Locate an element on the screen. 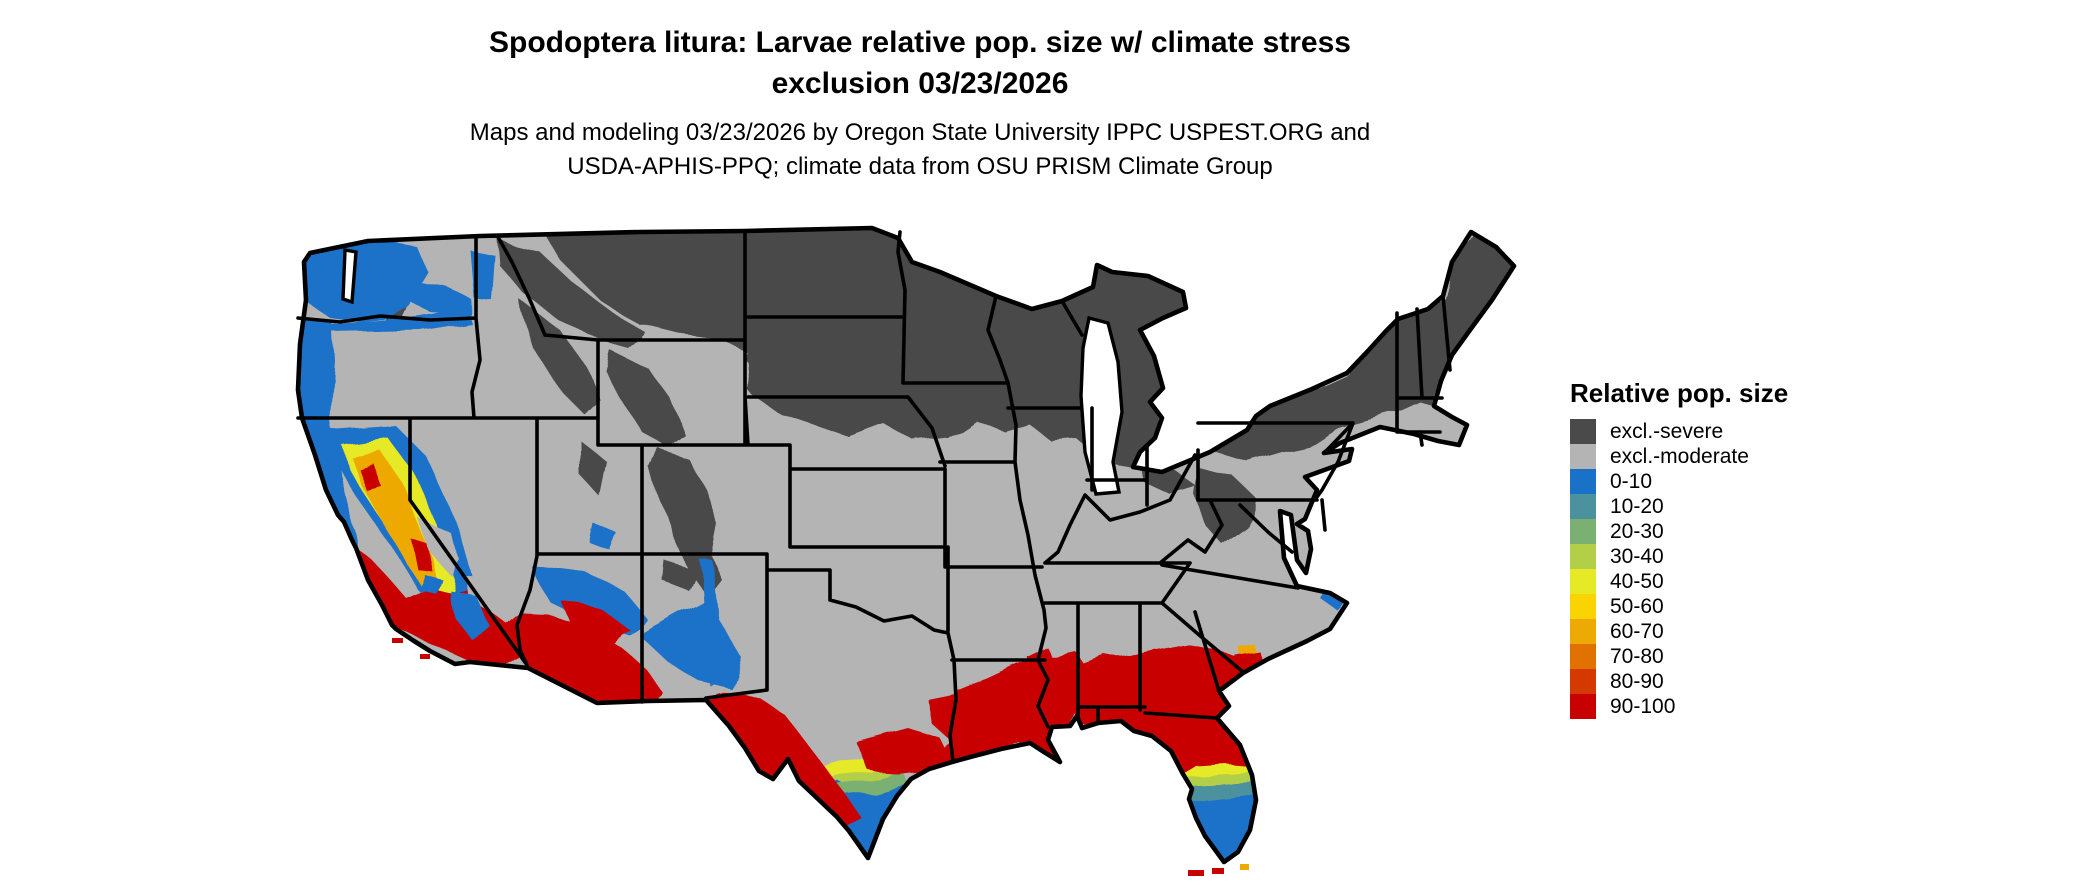 The image size is (2100, 892). region-blue-colorado-spots is located at coordinates (604, 537).